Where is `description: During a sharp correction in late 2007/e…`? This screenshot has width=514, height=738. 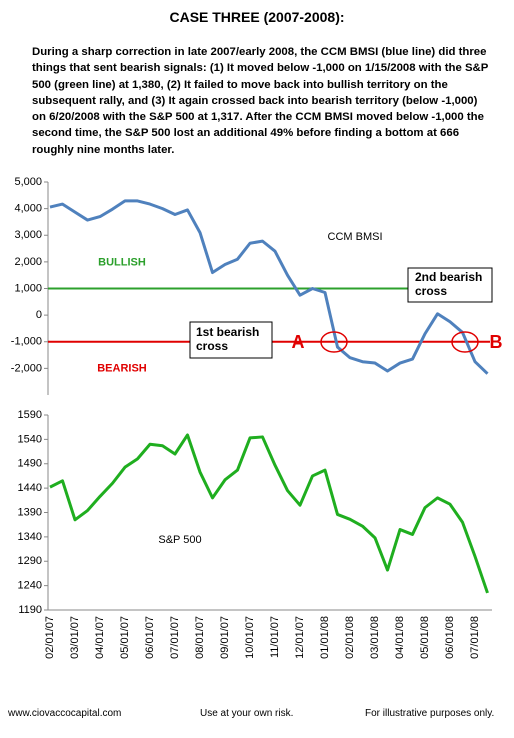 description: During a sharp correction in late 2007/e… is located at coordinates (260, 101).